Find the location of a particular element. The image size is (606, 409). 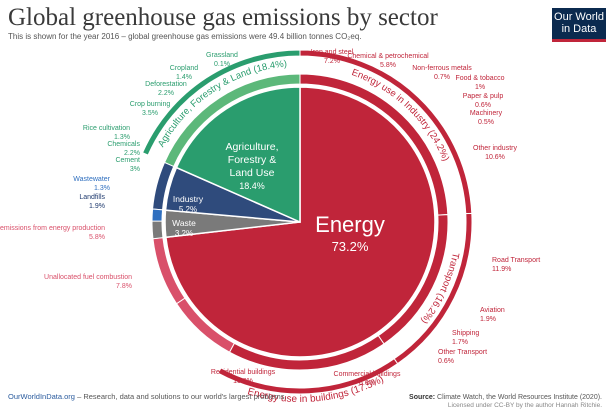

subsector-value: 3% is located at coordinates (135, 169).